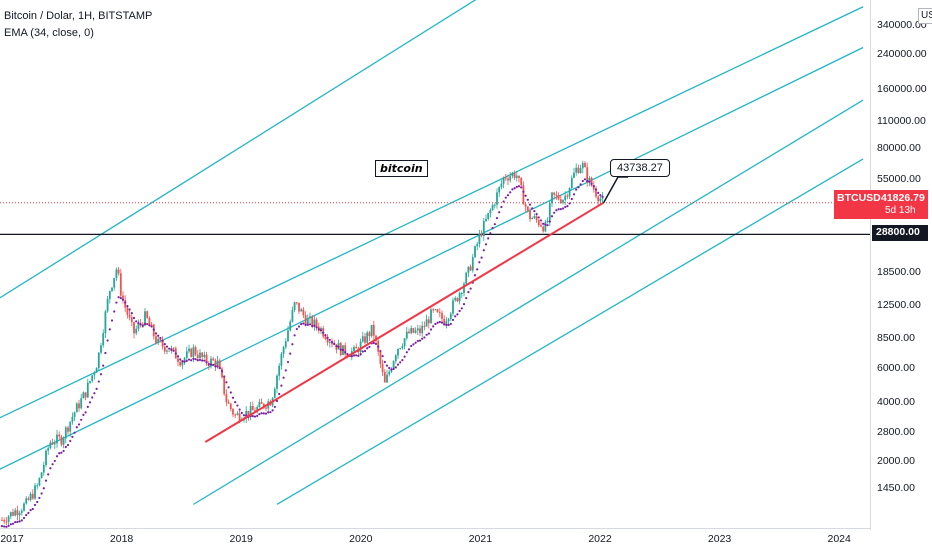  What do you see at coordinates (640, 168) in the screenshot?
I see `price-callout: 43738.27` at bounding box center [640, 168].